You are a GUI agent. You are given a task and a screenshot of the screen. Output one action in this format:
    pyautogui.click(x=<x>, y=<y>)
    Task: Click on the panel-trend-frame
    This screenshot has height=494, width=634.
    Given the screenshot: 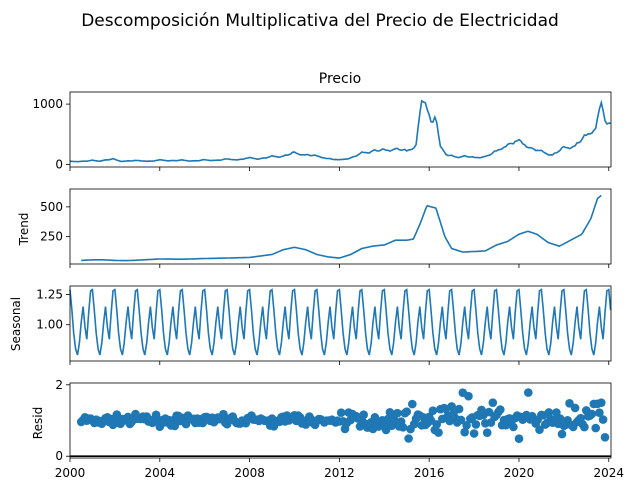 What is the action you would take?
    pyautogui.click(x=340, y=226)
    